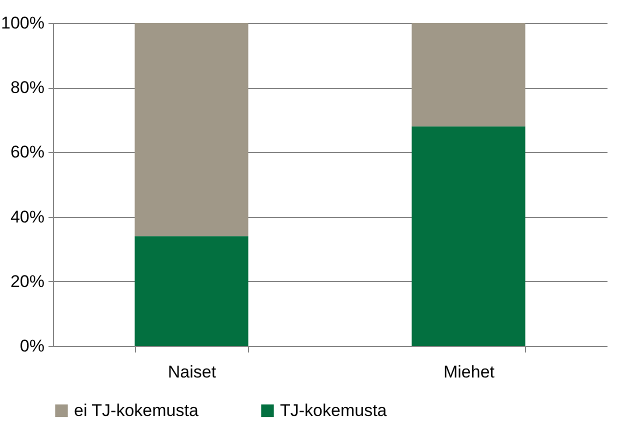  What do you see at coordinates (136, 410) in the screenshot?
I see `legend-label: ei TJ-kokemusta` at bounding box center [136, 410].